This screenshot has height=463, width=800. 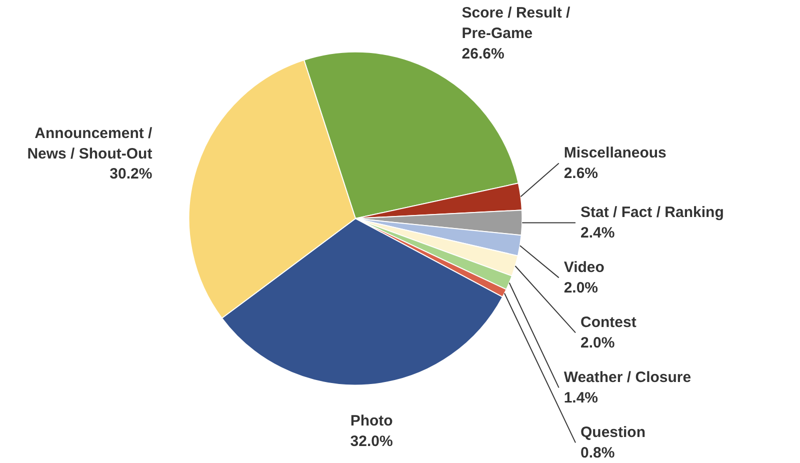 I want to click on slice-label: Miscellaneous, so click(x=615, y=153).